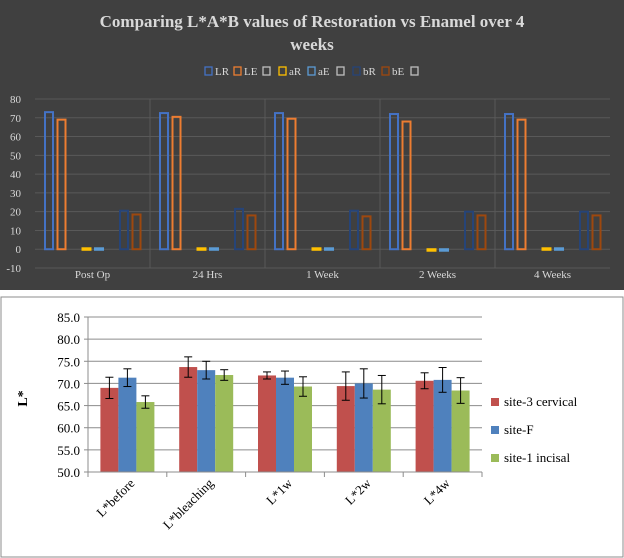 The height and width of the screenshot is (558, 624). Describe the element at coordinates (16, 213) in the screenshot. I see `y-tick-label: 20` at that location.